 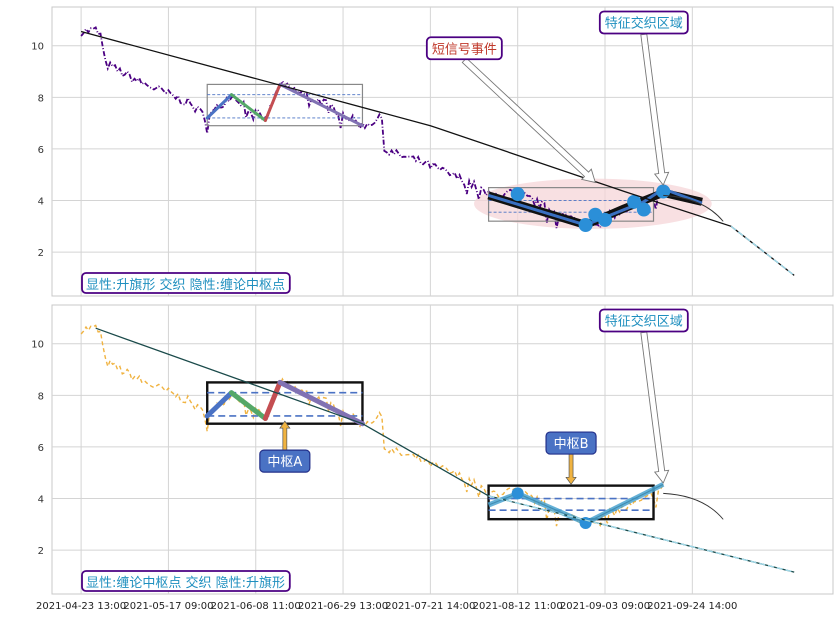 I want to click on zigzag-b-blue, so click(x=595, y=207).